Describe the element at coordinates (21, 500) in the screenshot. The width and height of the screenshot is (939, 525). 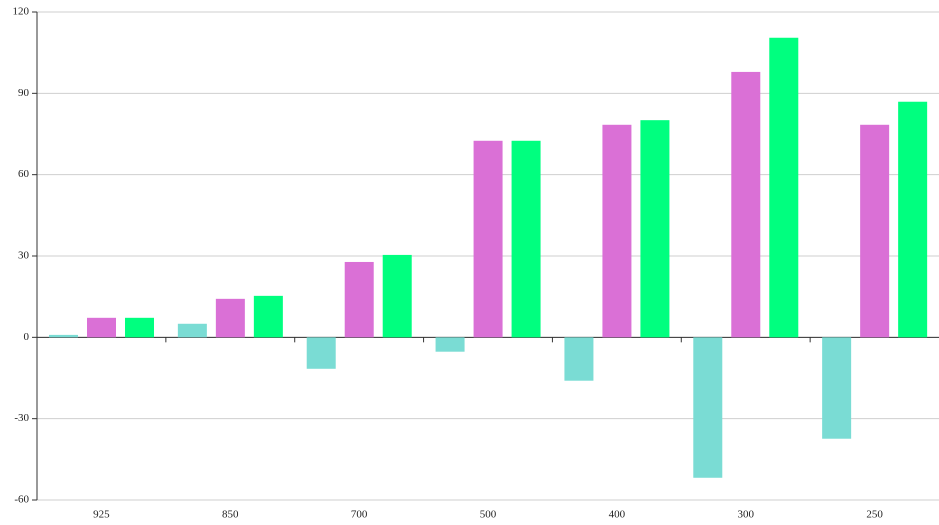
I see `y-tick-label: -60` at that location.